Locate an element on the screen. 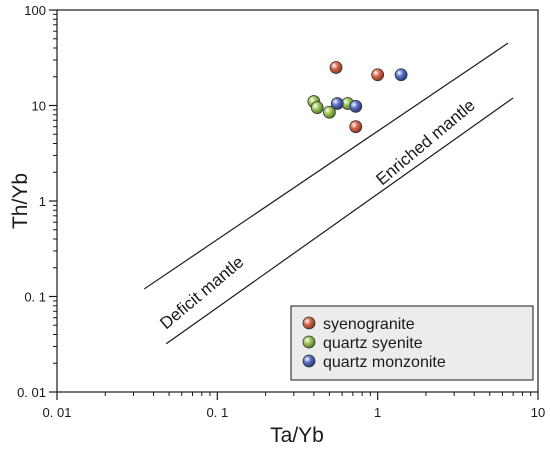  x-tick-label: 1 is located at coordinates (377, 412).